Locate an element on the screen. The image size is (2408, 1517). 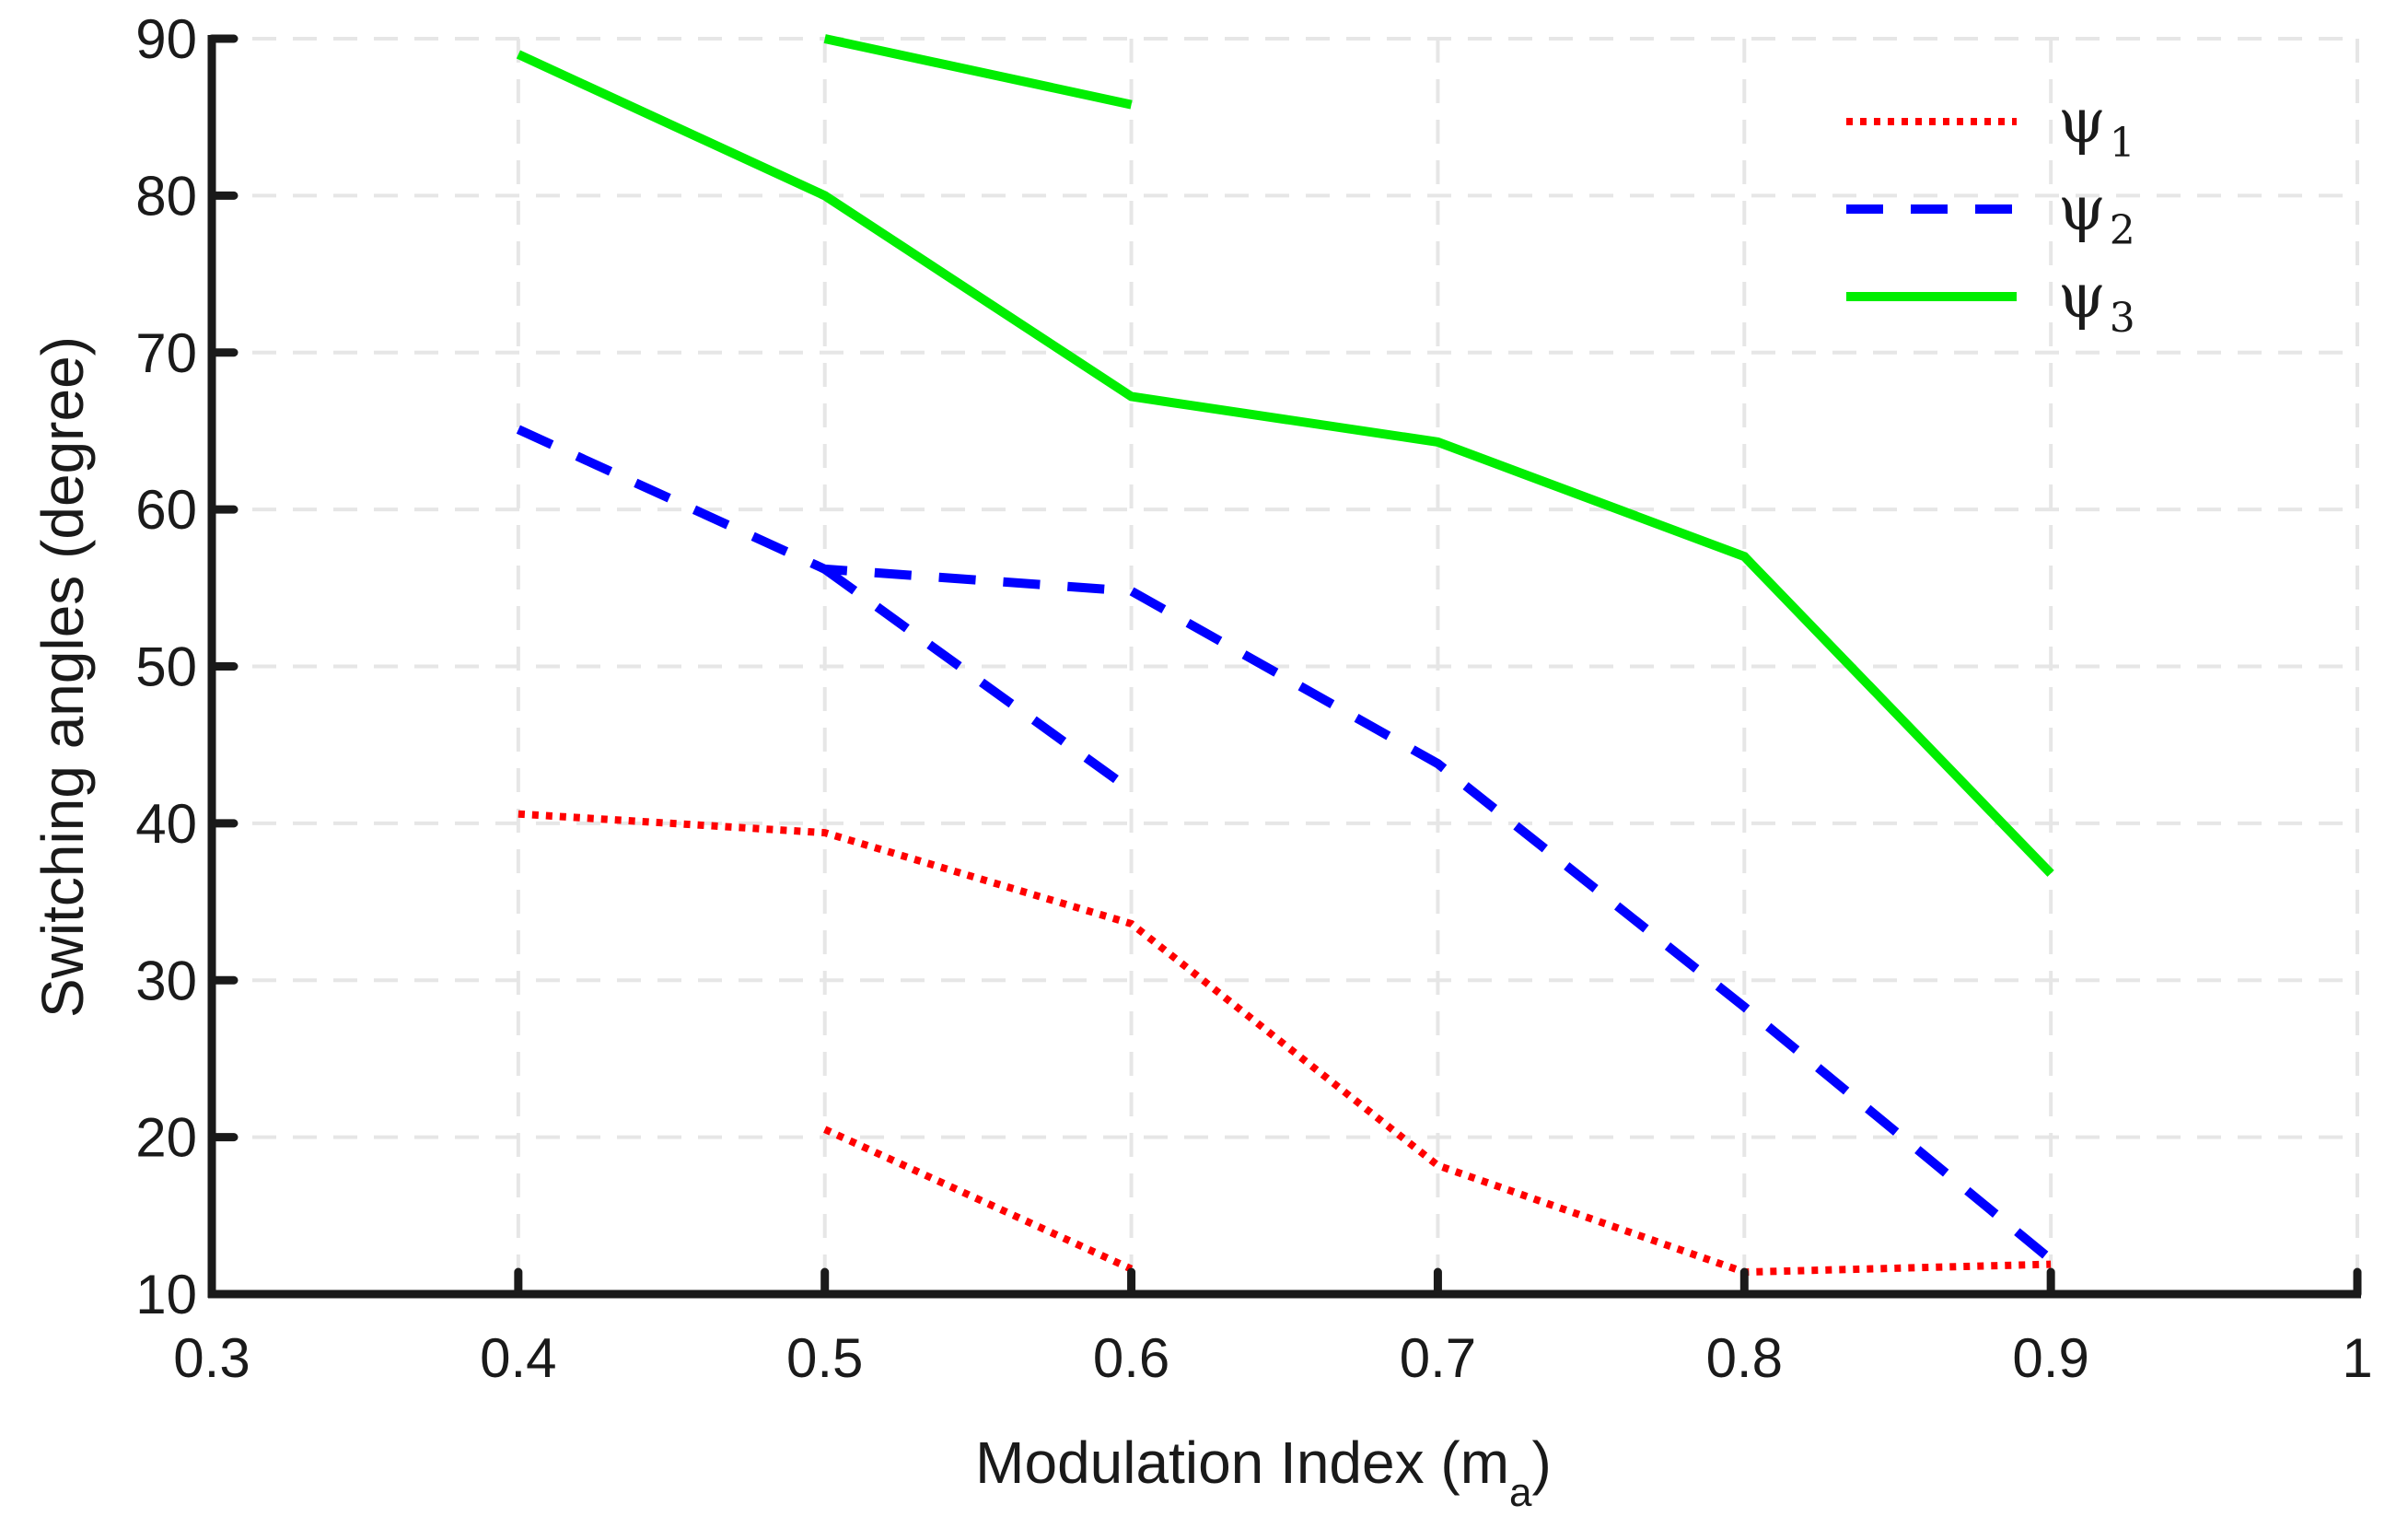
x-tick-label: 0.5 is located at coordinates (824, 1358).